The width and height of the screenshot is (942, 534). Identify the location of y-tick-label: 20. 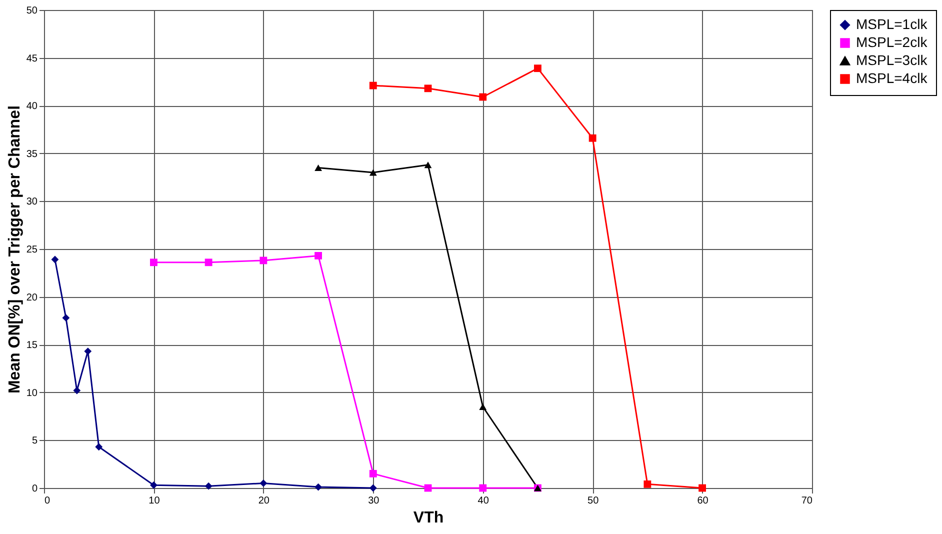
(32, 298).